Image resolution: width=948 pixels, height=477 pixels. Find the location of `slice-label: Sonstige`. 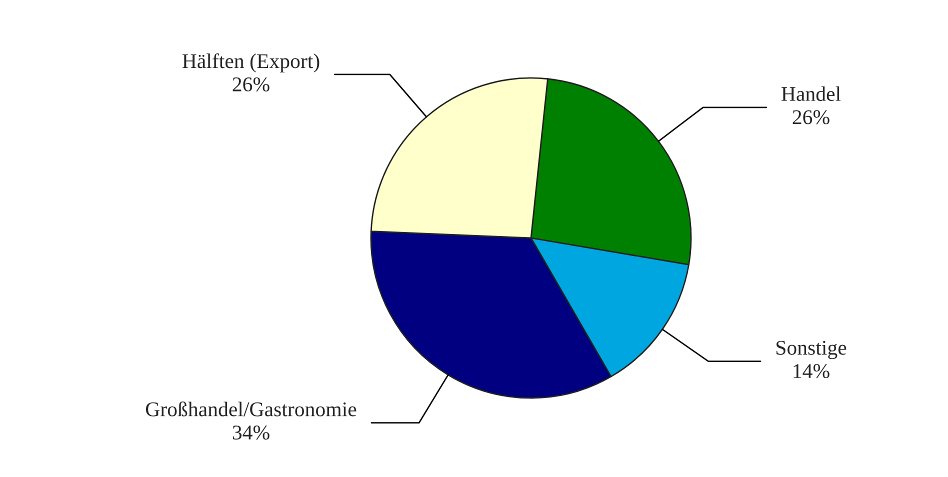

slice-label: Sonstige is located at coordinates (811, 350).